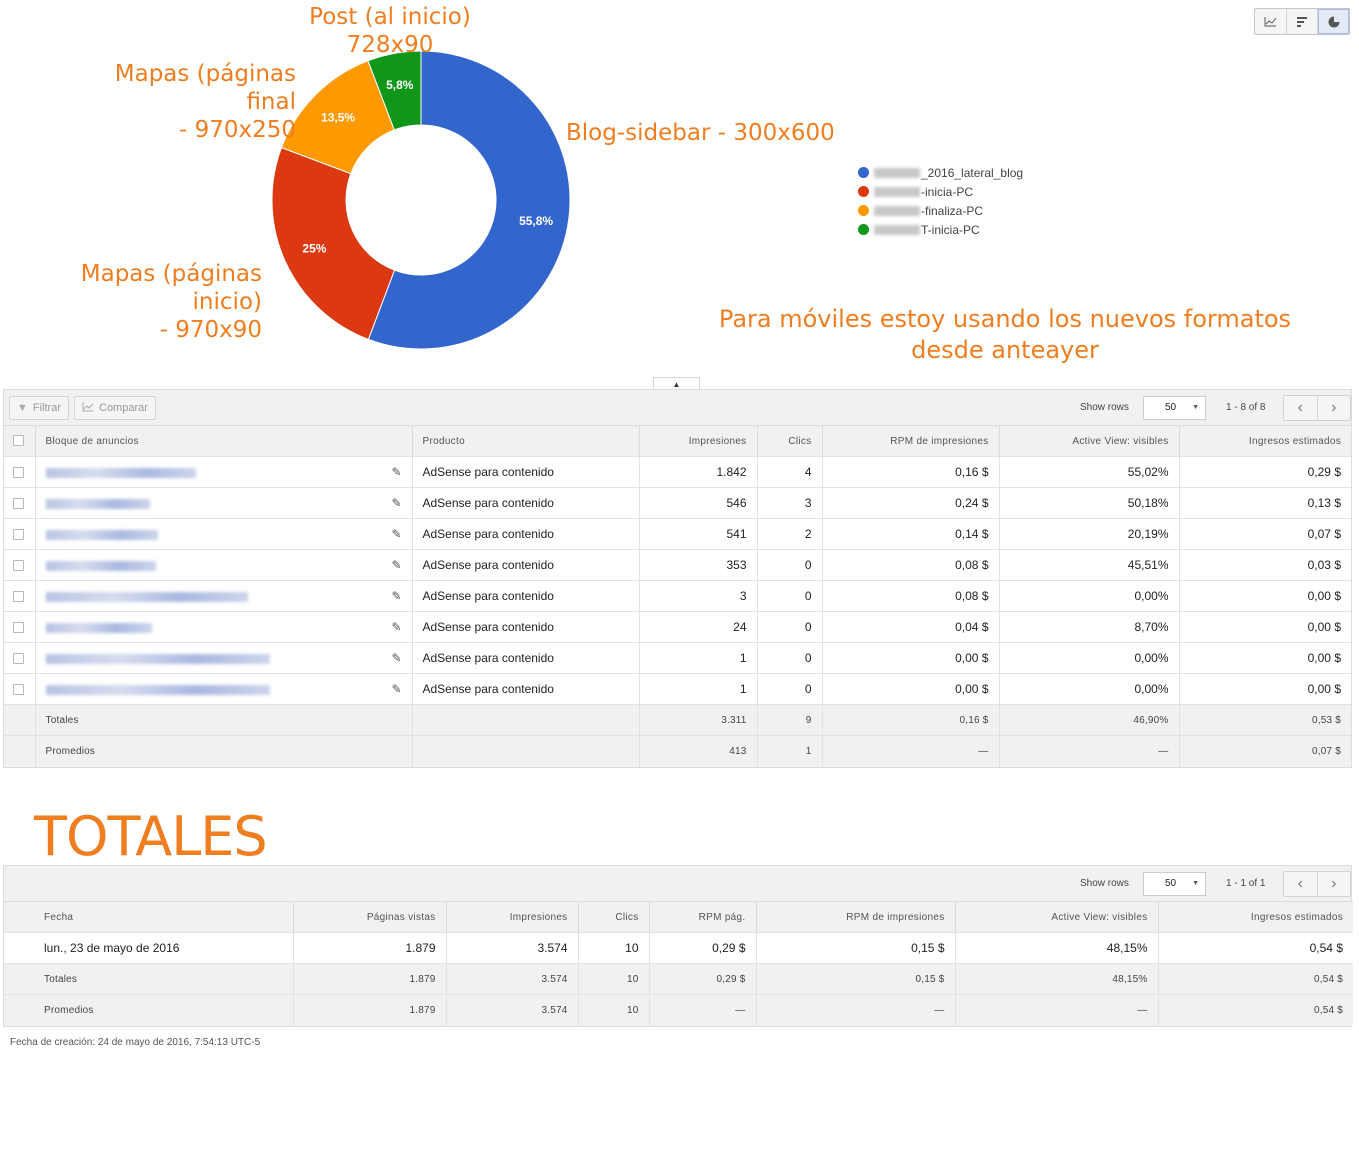  I want to click on col-header-product: Producto, so click(526, 441).